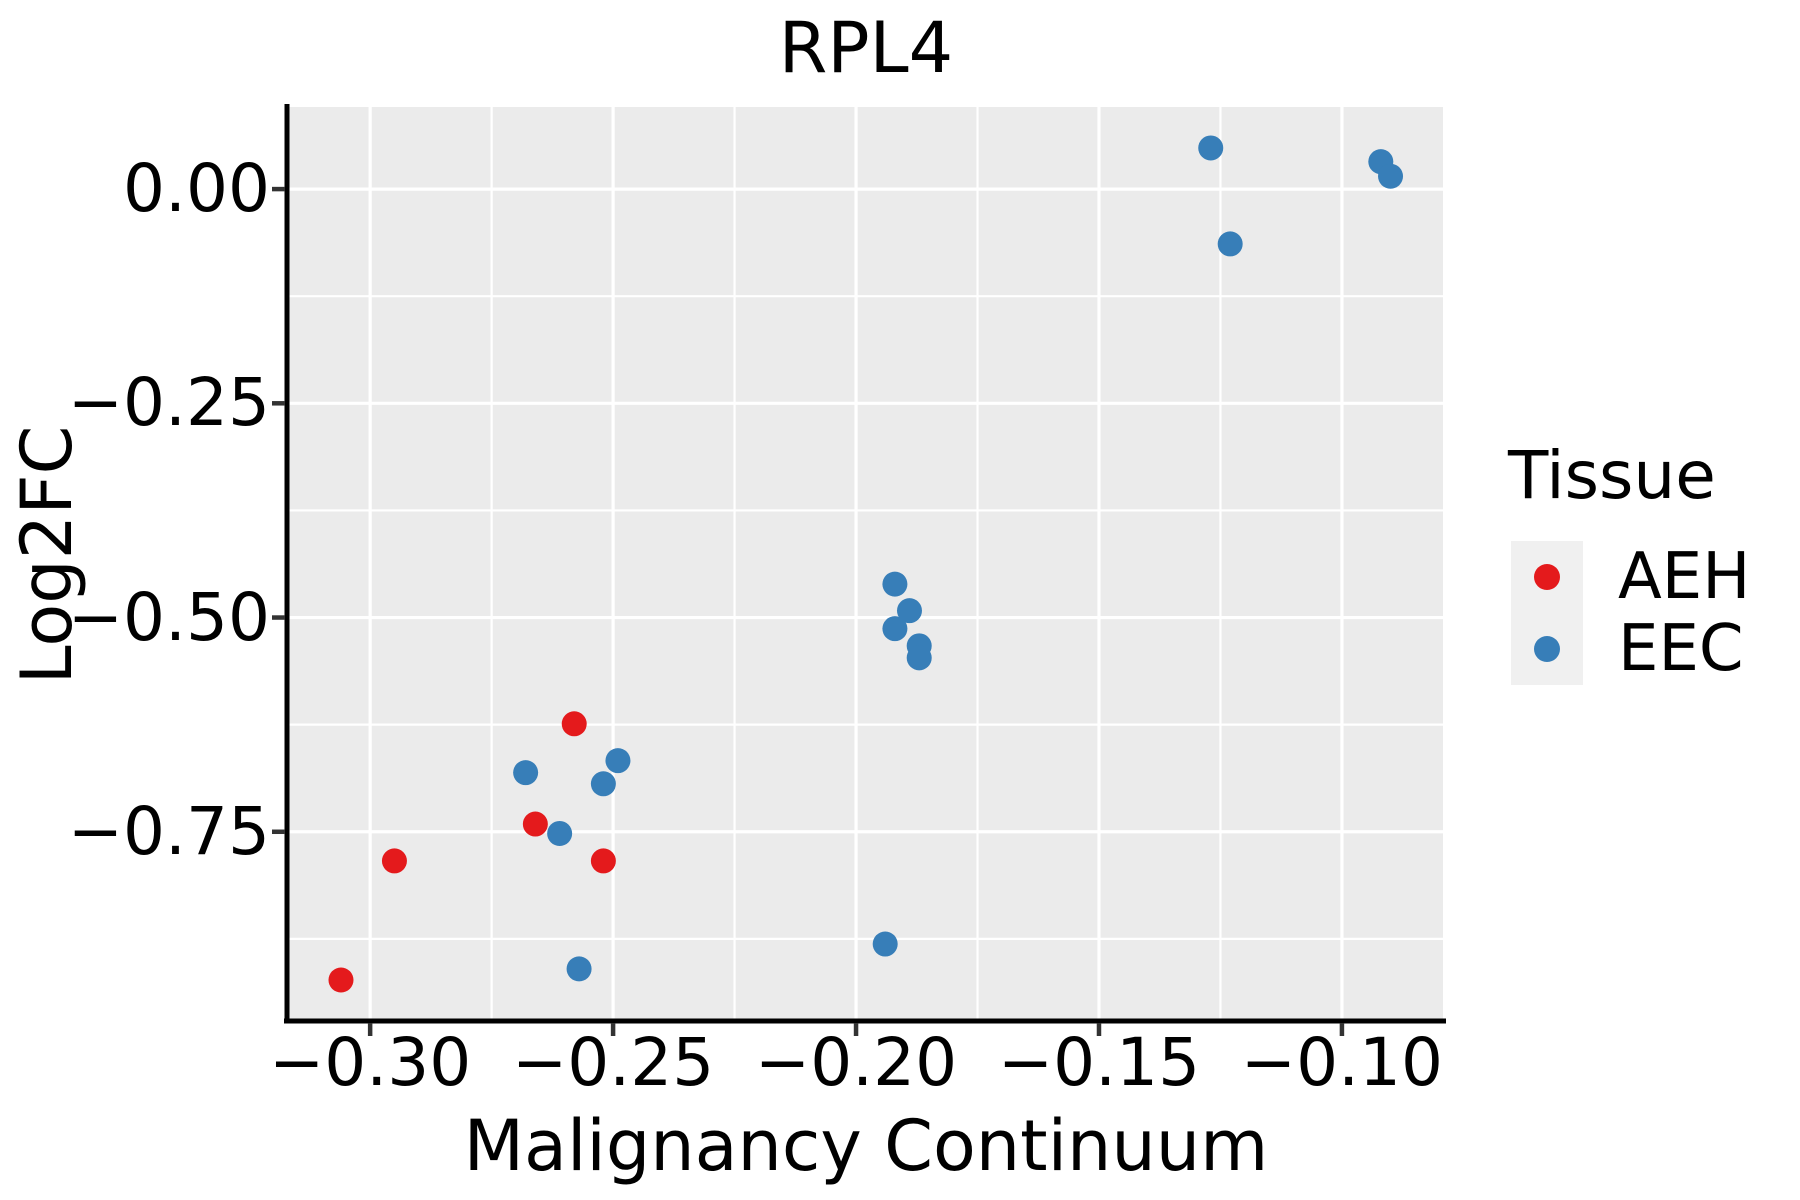 This screenshot has width=1800, height=1200. I want to click on plot-title: RPL4, so click(866, 48).